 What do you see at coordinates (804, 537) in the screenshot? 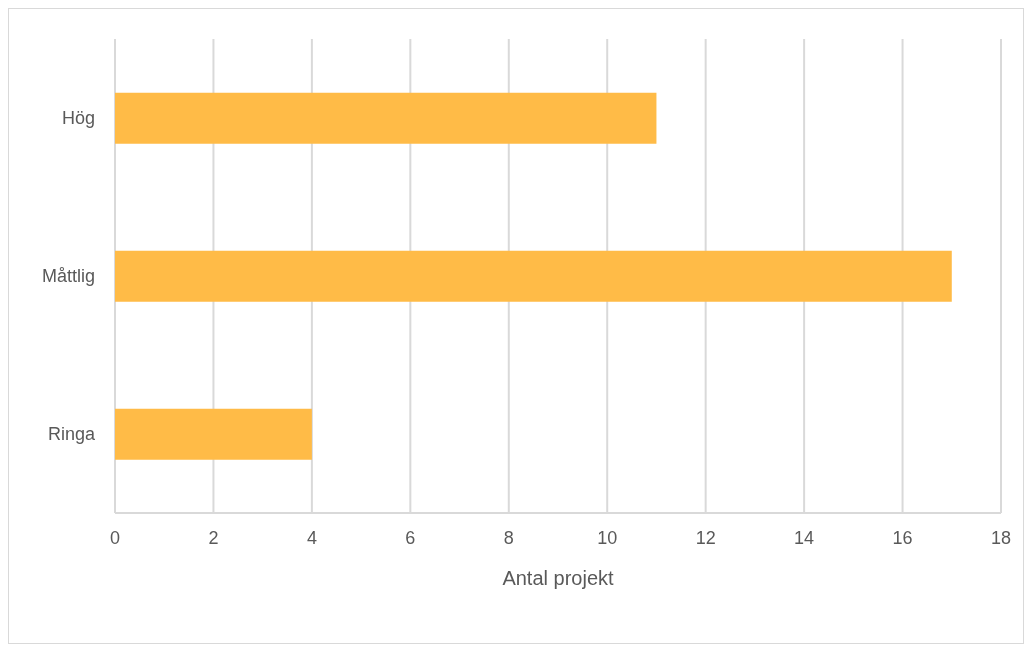
I see `x-tick-label: 14` at bounding box center [804, 537].